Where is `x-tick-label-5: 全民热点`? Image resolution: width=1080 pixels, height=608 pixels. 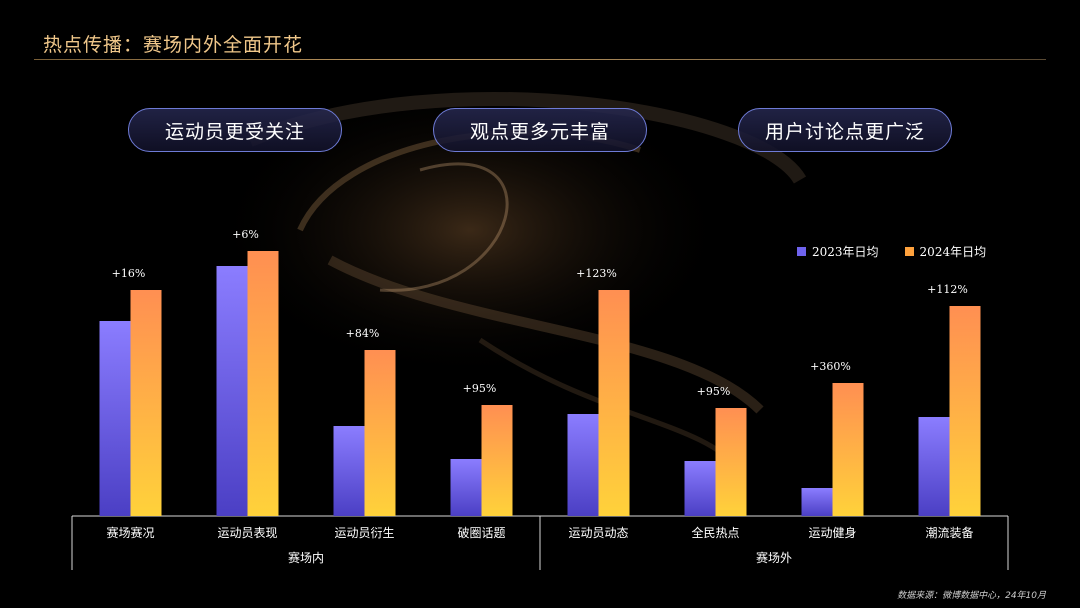 x-tick-label-5: 全民热点 is located at coordinates (715, 532).